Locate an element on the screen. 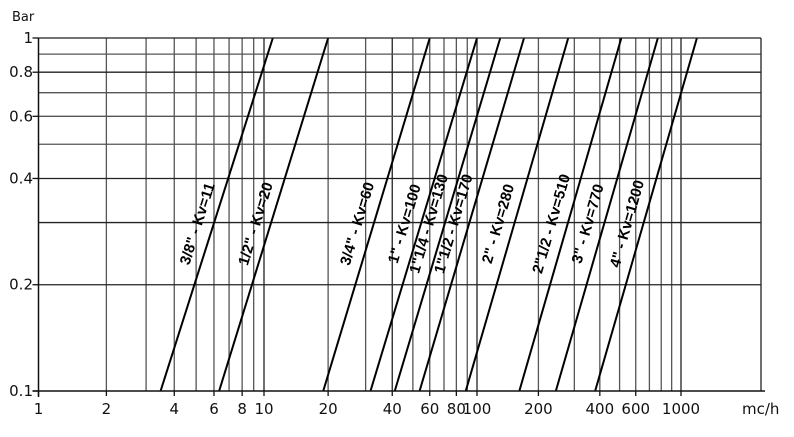 This screenshot has width=794, height=437. x-tick-label: 8 is located at coordinates (242, 409).